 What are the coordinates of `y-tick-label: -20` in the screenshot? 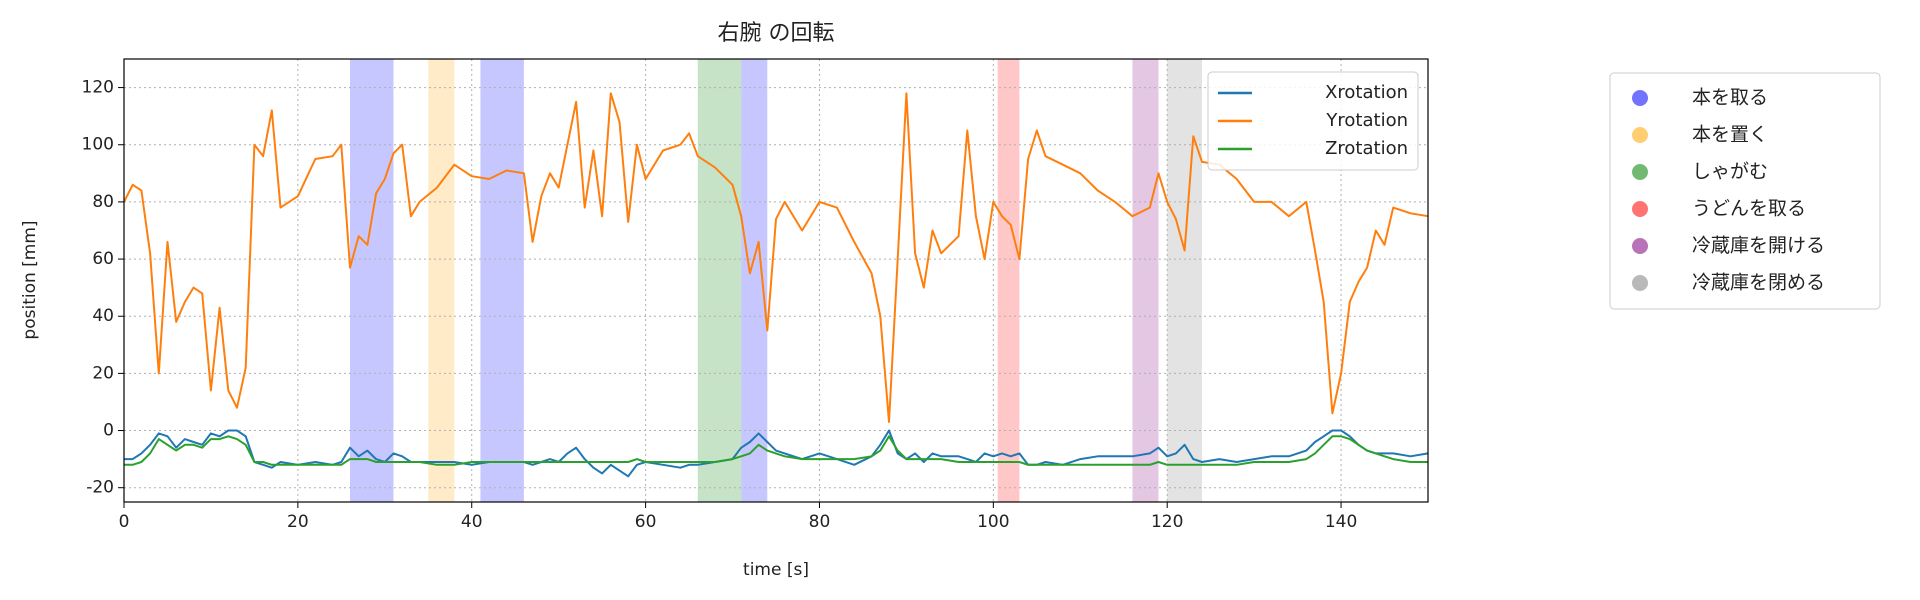 It's located at (100, 488).